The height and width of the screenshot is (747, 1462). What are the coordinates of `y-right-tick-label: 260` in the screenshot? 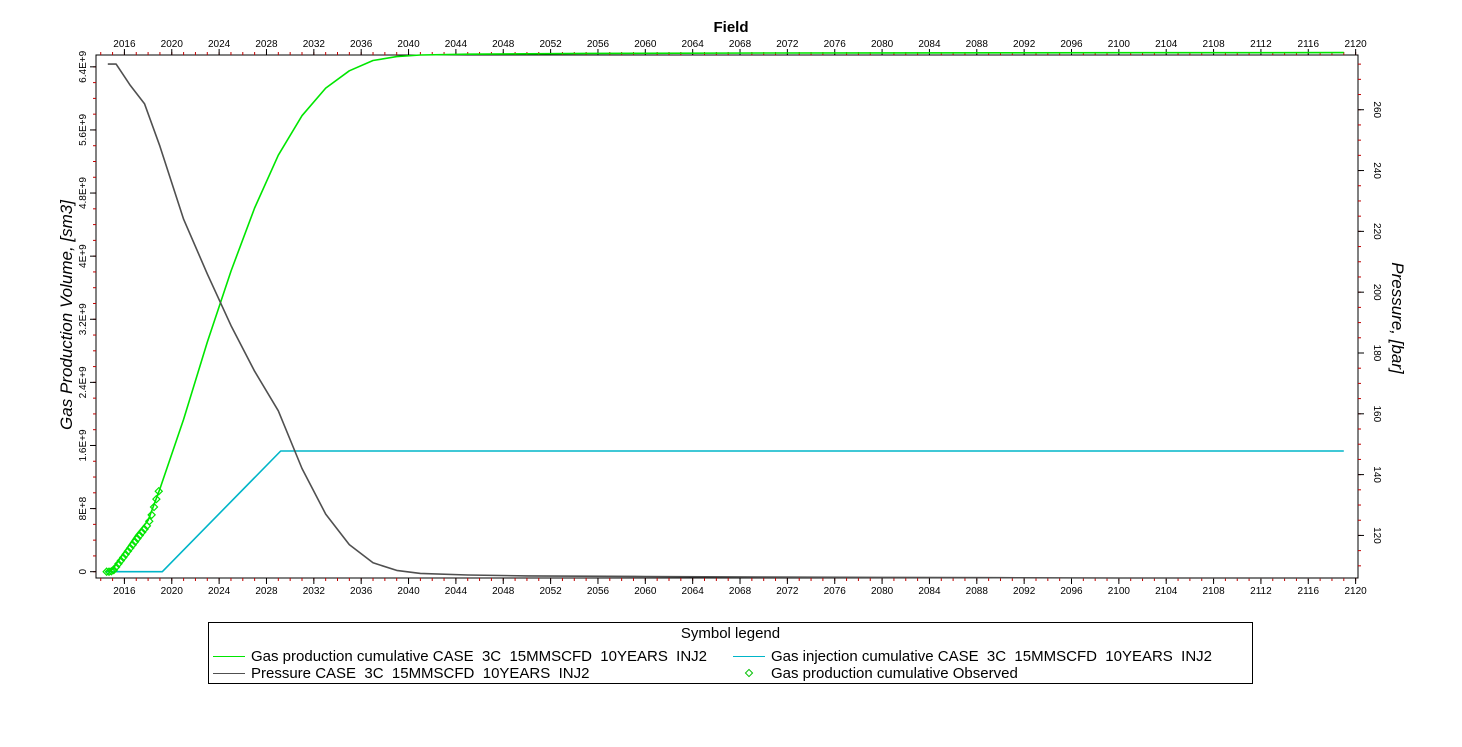 It's located at (1376, 109).